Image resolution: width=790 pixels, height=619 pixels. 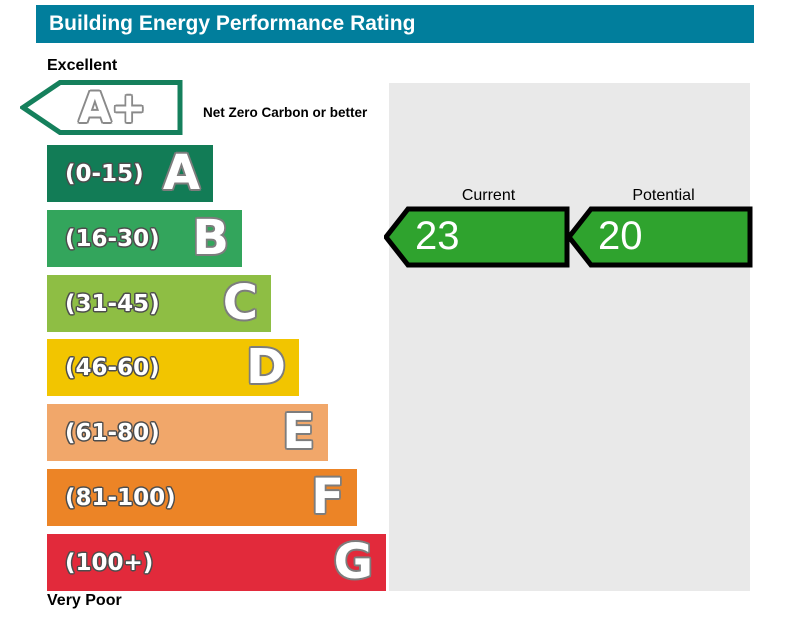 What do you see at coordinates (202, 497) in the screenshot?
I see `band-row-f: (81-100) F` at bounding box center [202, 497].